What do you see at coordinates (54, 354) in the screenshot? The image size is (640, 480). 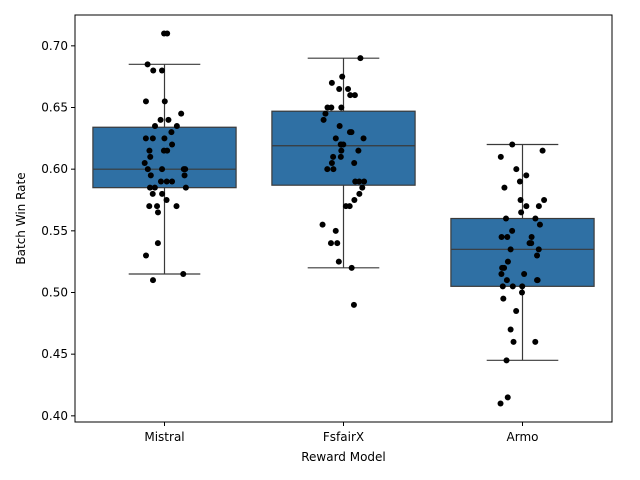 I see `y-tick-label: 0.45` at bounding box center [54, 354].